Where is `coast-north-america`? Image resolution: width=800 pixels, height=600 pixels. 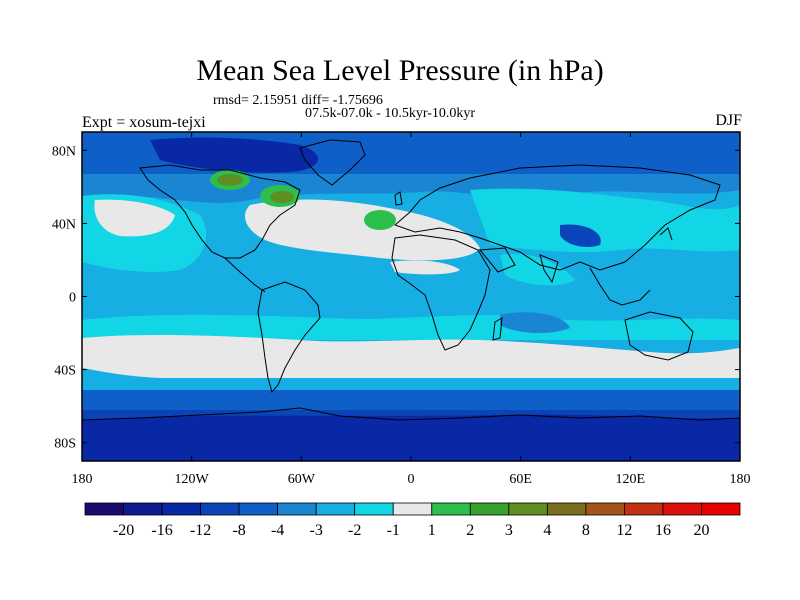
coast-north-america is located at coordinates (220, 211).